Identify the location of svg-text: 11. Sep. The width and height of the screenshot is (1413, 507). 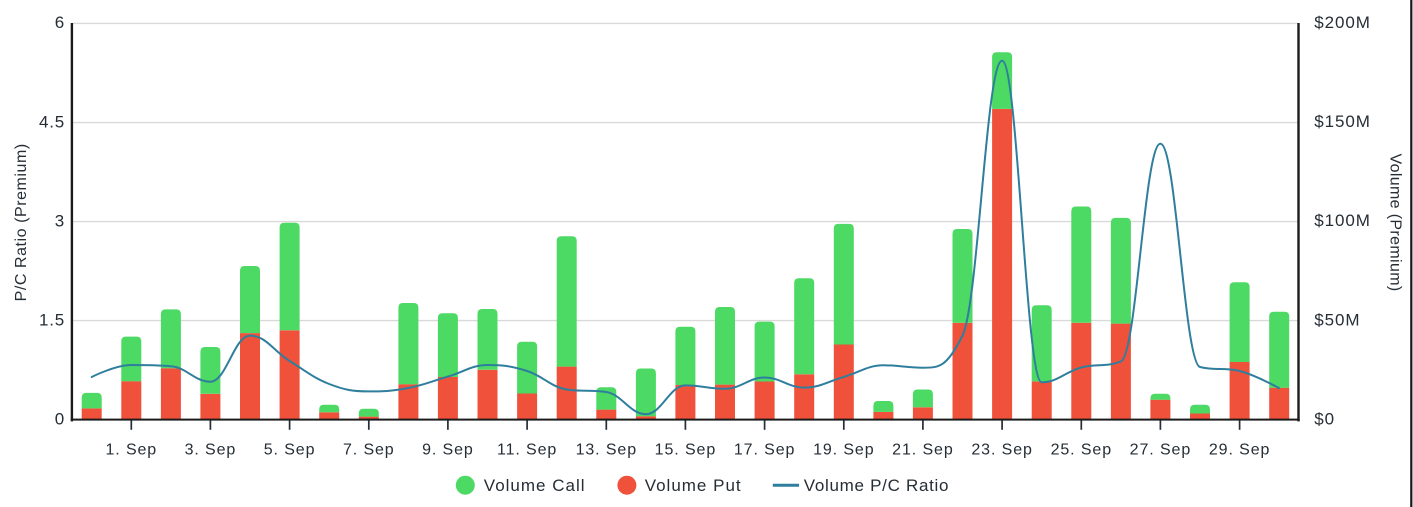
(527, 450).